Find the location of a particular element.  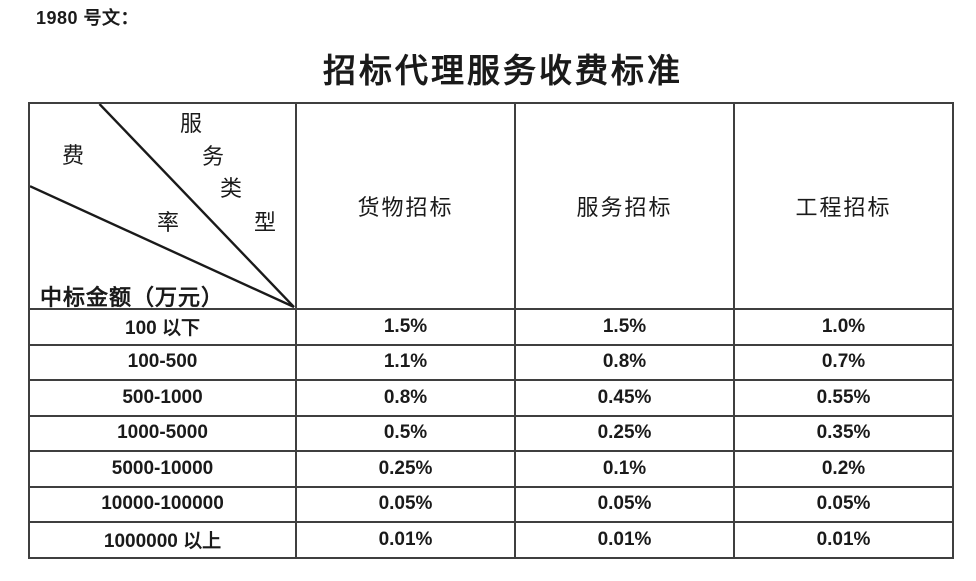

table-row: 100 以下 1.5% 1.5% 1.0% is located at coordinates (491, 327).